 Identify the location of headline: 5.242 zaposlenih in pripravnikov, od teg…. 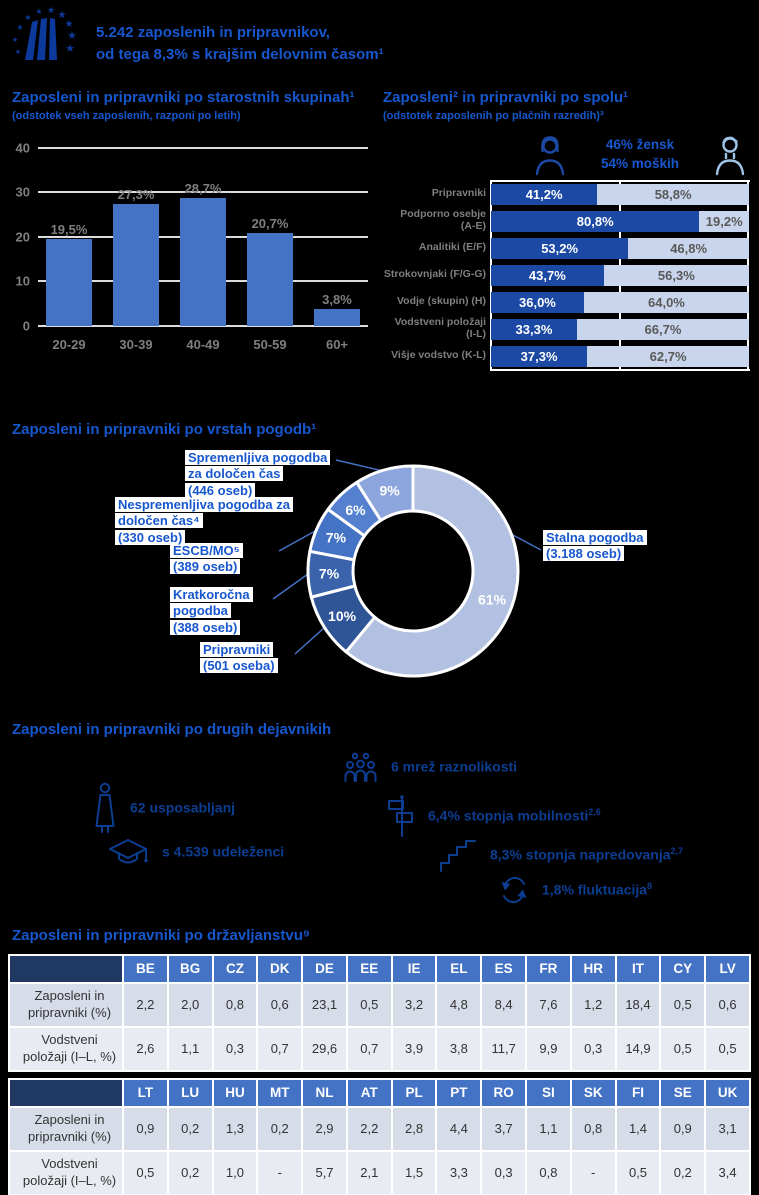
(240, 44).